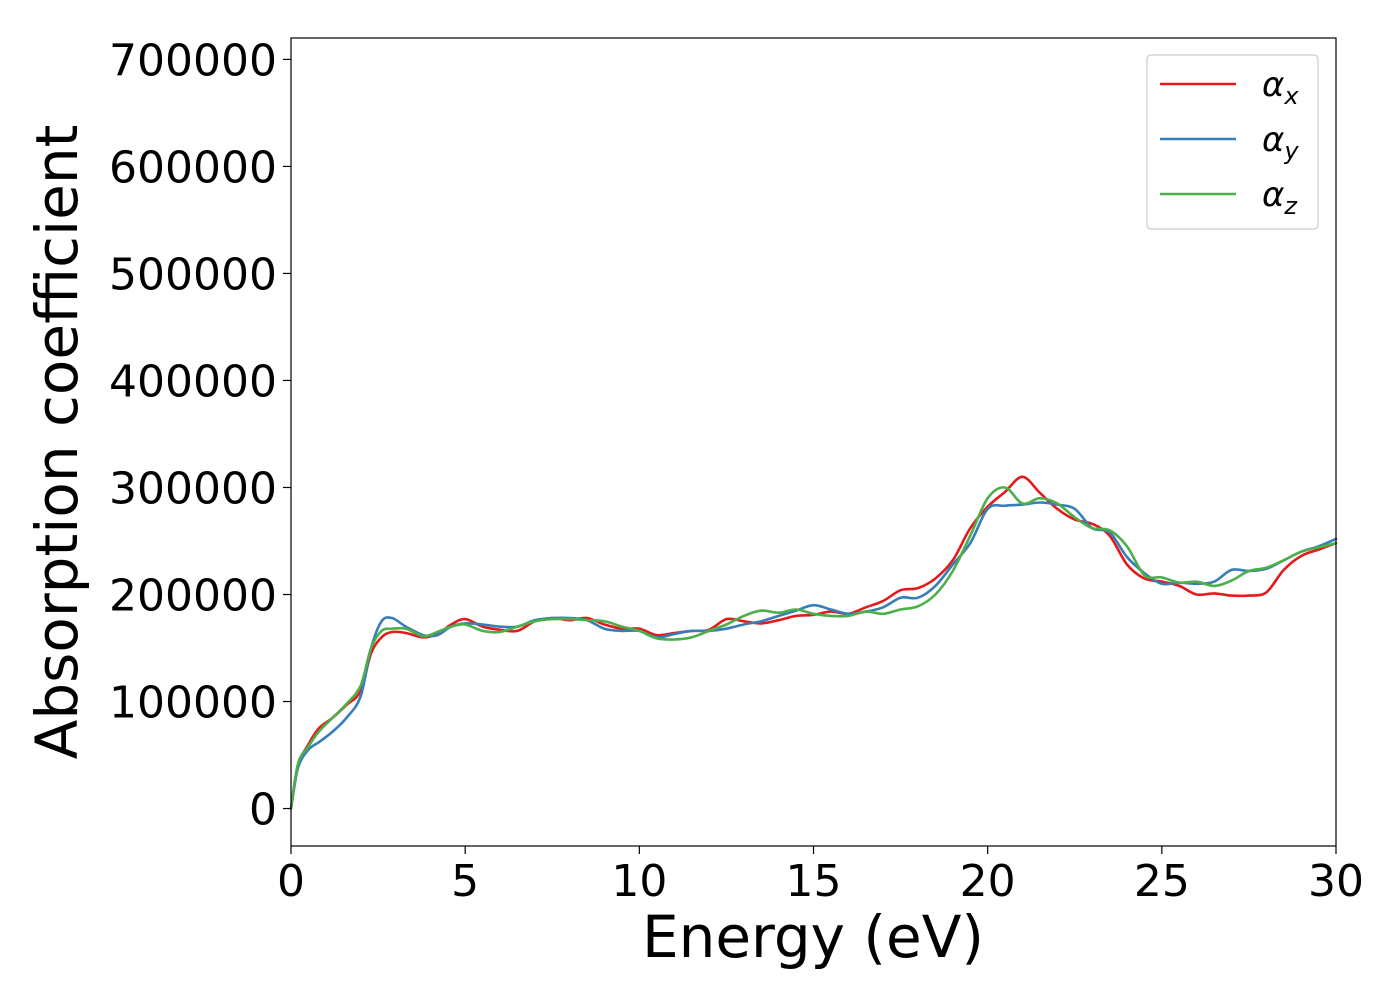 The height and width of the screenshot is (1000, 1400). Describe the element at coordinates (57, 442) in the screenshot. I see `y-axis-title: Absorption coefficient` at that location.